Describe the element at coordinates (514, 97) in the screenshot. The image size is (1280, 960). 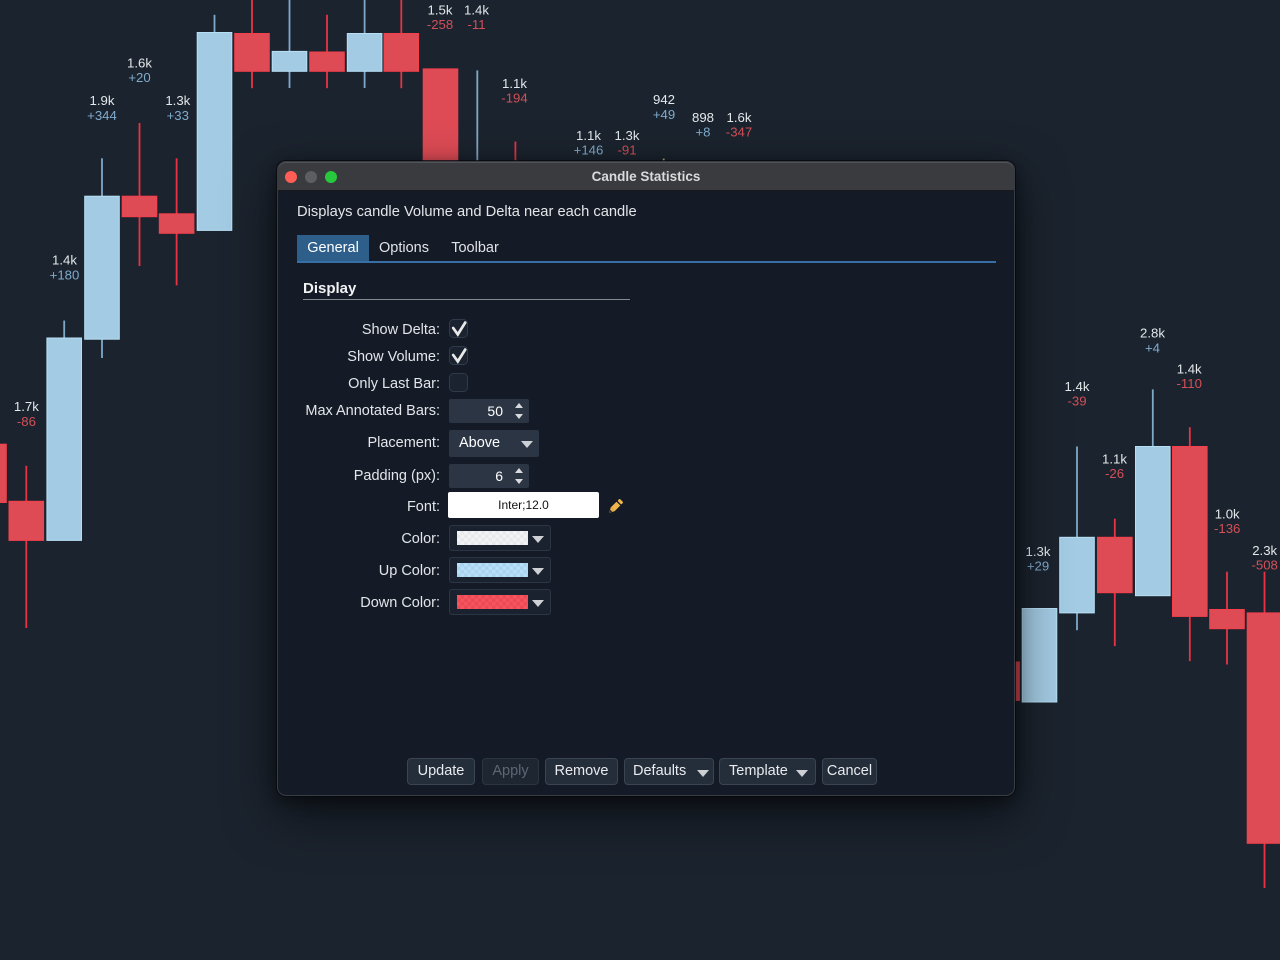
I see `svg-text: -194` at that location.